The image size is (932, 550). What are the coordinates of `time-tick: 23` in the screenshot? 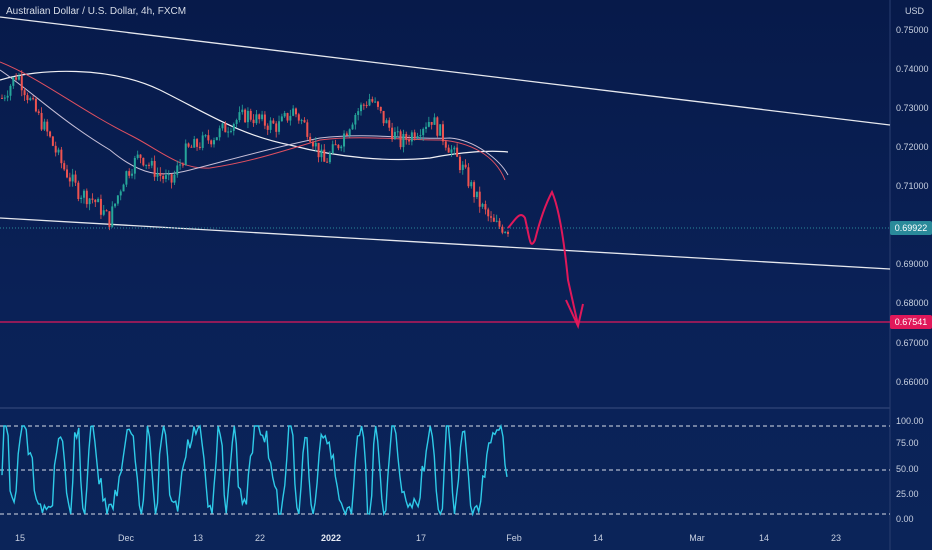 It's located at (836, 538).